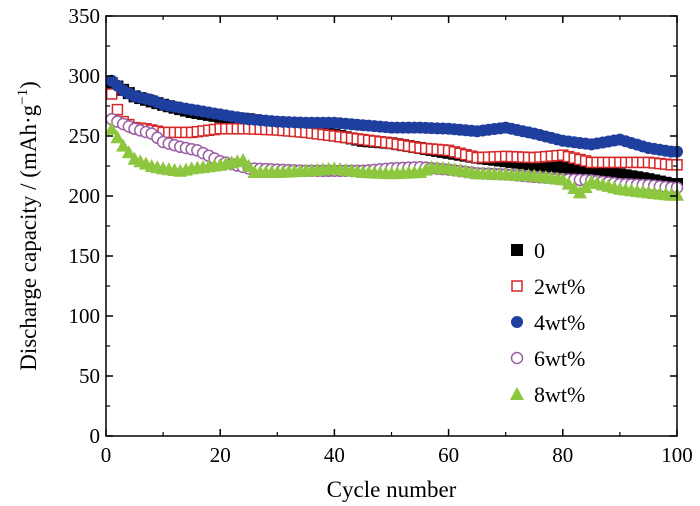 The height and width of the screenshot is (506, 700). I want to click on y-tick-label: 350, so click(85, 16).